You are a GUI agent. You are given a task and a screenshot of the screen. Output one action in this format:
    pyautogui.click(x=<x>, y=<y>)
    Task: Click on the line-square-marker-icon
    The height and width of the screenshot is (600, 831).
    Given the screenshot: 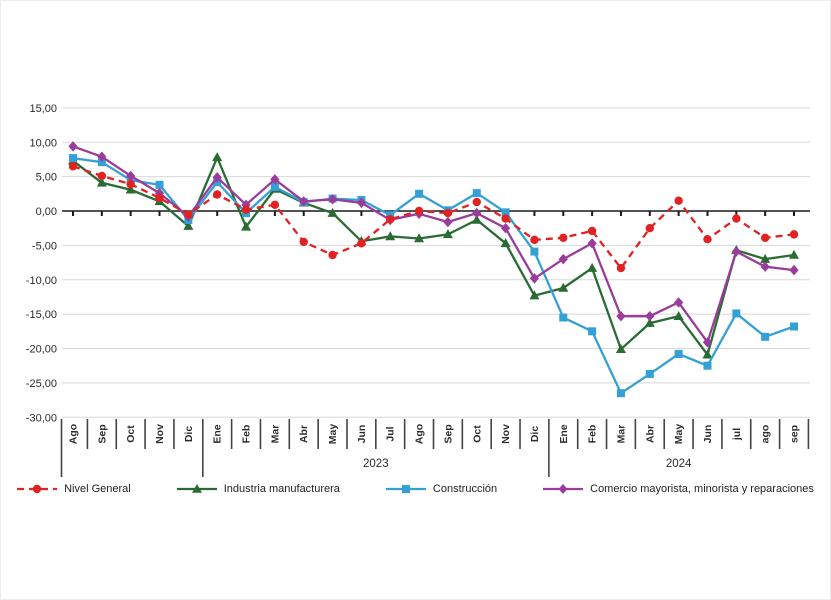 What is the action you would take?
    pyautogui.click(x=405, y=489)
    